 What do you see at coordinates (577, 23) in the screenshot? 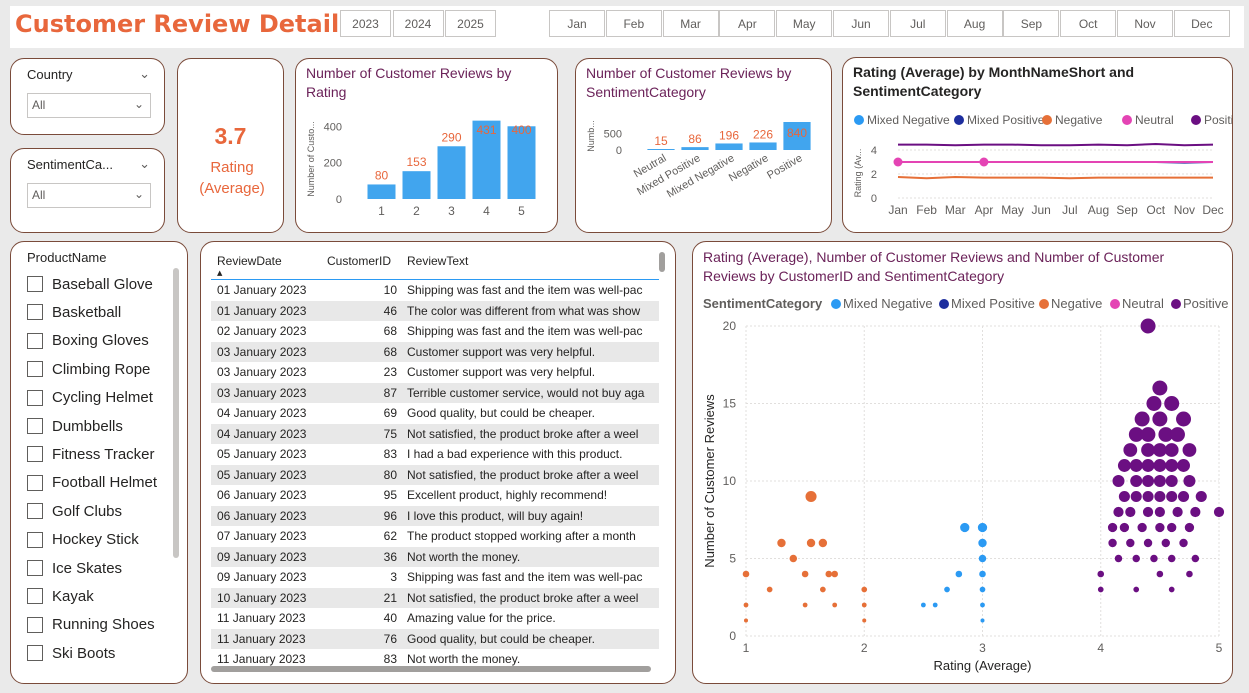
I see `month-button-jan: Jan` at bounding box center [577, 23].